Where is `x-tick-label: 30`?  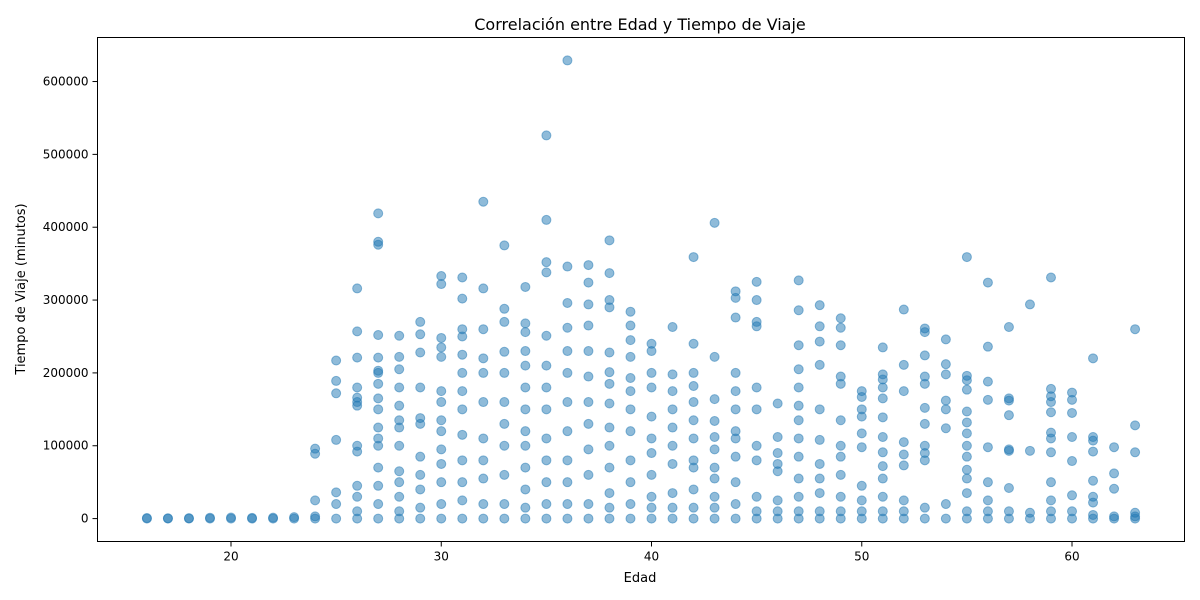
x-tick-label: 30 is located at coordinates (441, 557).